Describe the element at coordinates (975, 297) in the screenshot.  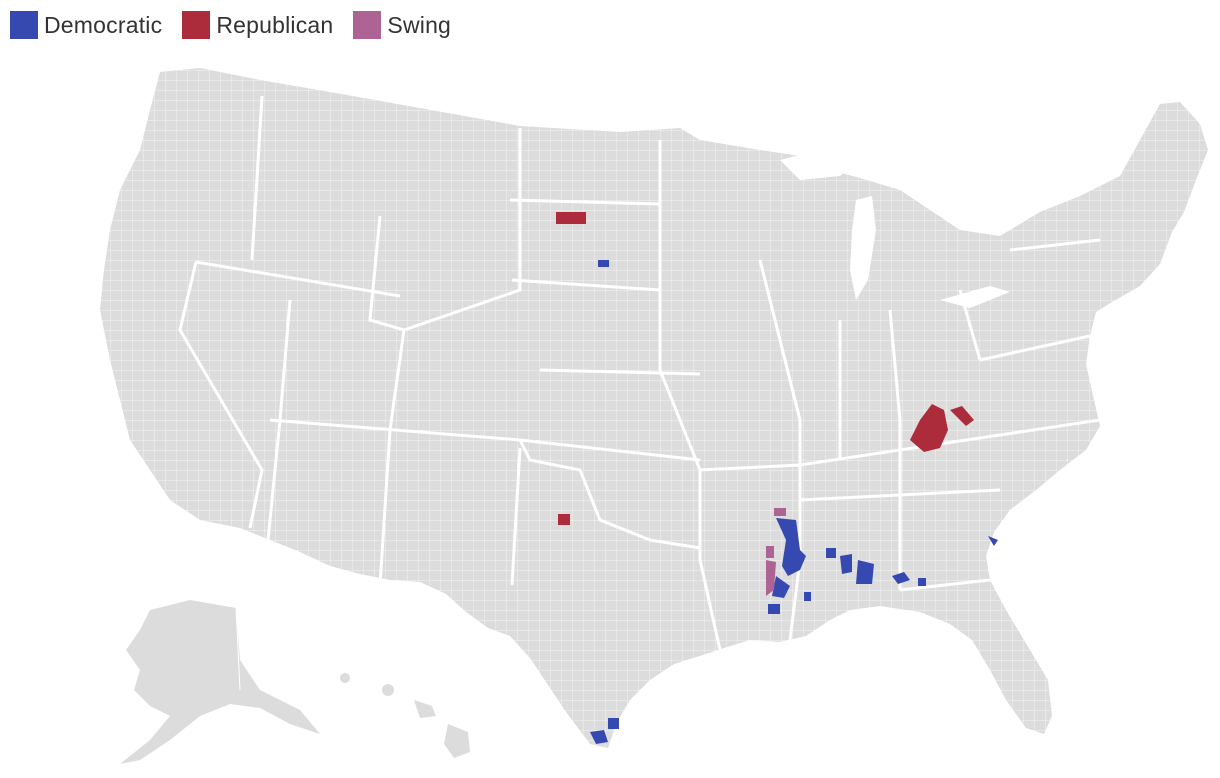
I see `lake-erie` at that location.